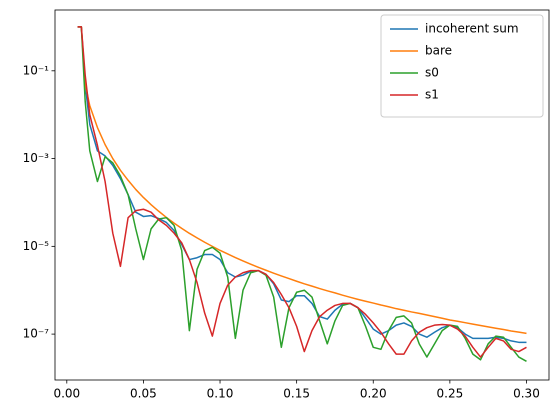  Describe the element at coordinates (143, 394) in the screenshot. I see `x-tick-label: 0.05` at that location.